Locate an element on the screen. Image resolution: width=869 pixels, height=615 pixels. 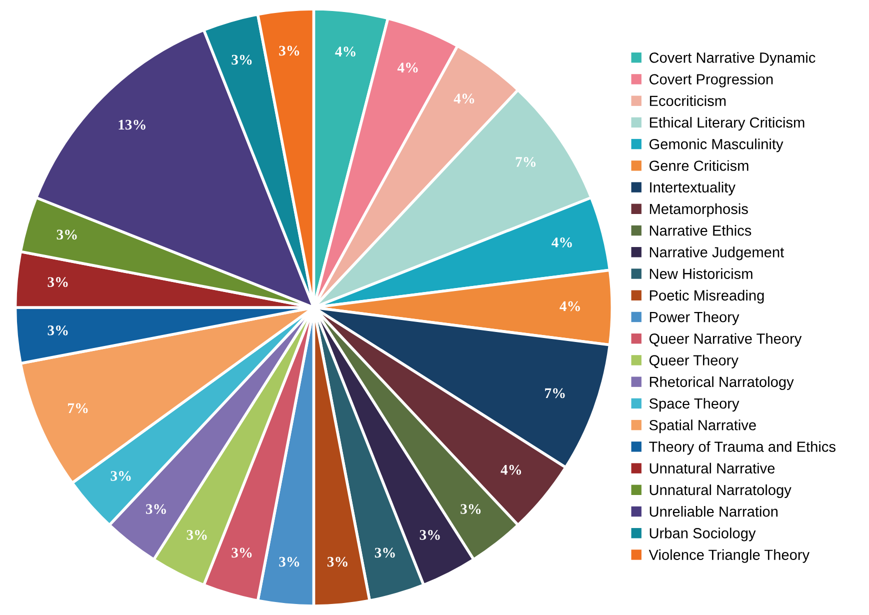
legend-label: Gemonic Masculinity is located at coordinates (716, 145).